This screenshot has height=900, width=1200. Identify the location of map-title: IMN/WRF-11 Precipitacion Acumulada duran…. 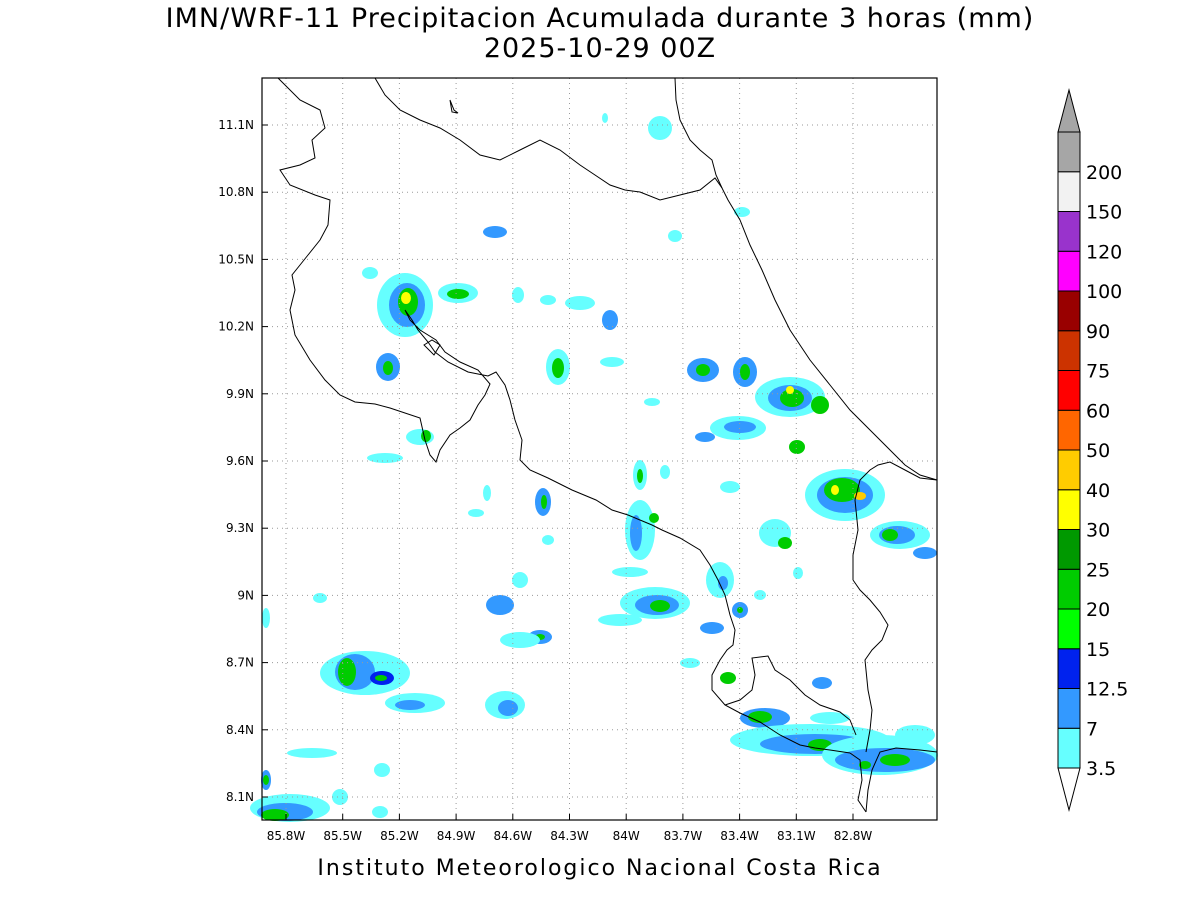
(600, 18).